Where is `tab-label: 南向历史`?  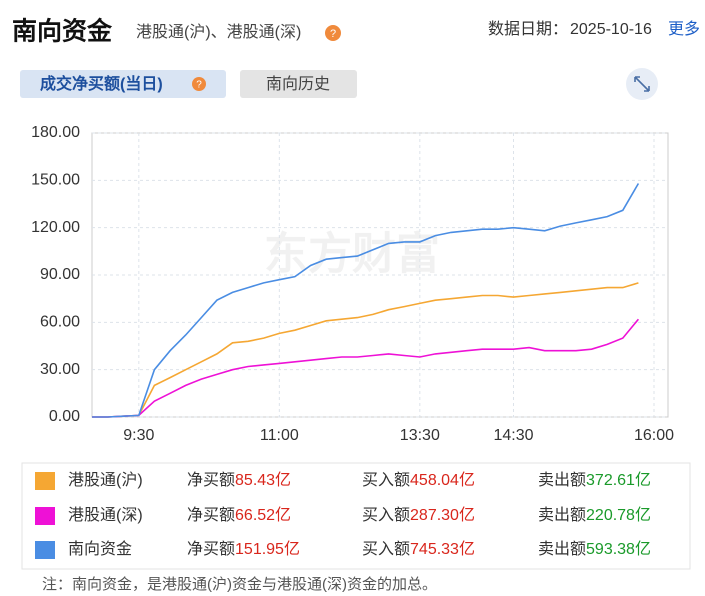 tab-label: 南向历史 is located at coordinates (298, 84).